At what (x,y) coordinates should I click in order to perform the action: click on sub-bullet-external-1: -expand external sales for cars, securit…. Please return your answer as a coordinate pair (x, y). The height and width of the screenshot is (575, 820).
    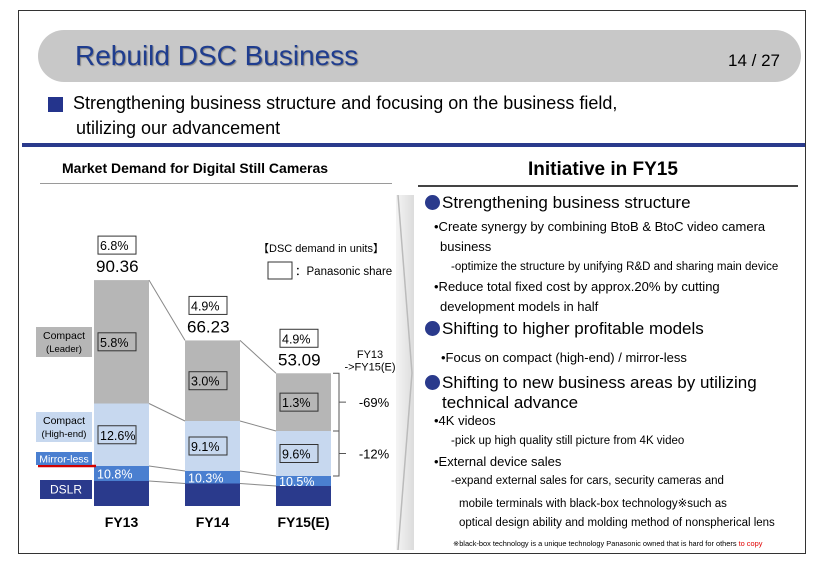
    Looking at the image, I should click on (587, 481).